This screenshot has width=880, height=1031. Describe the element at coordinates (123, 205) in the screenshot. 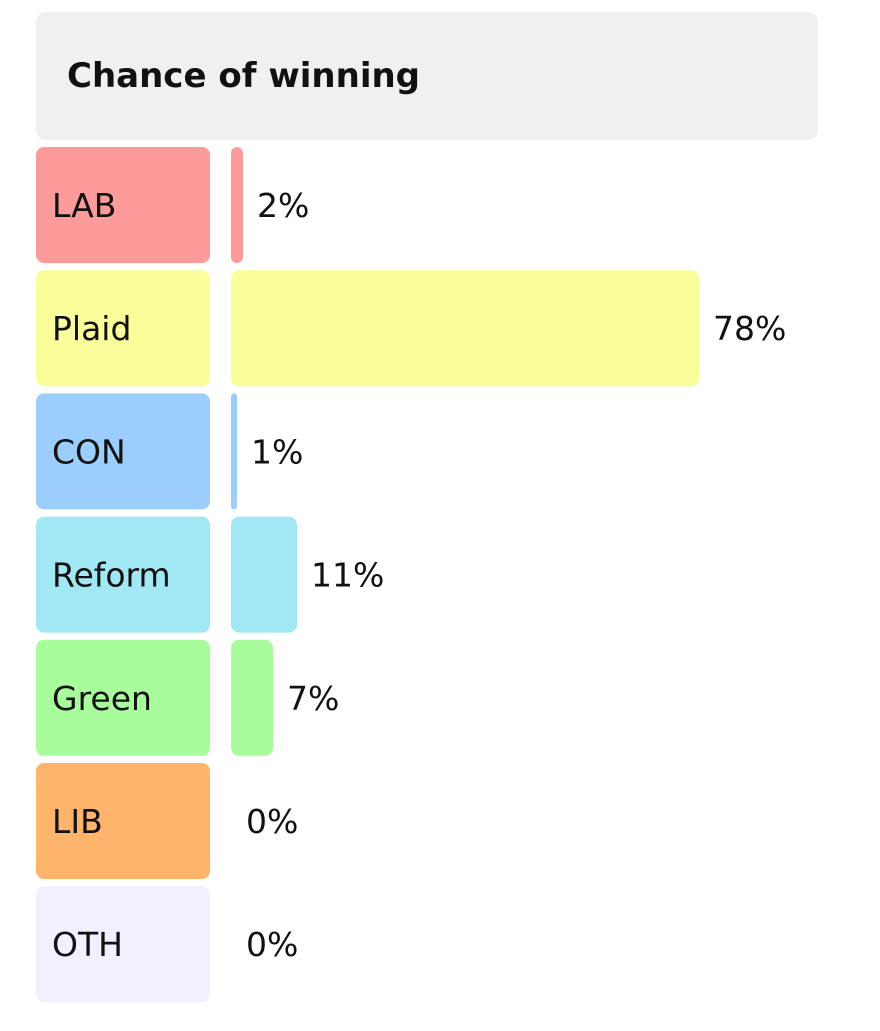

I see `category-box-lab` at that location.